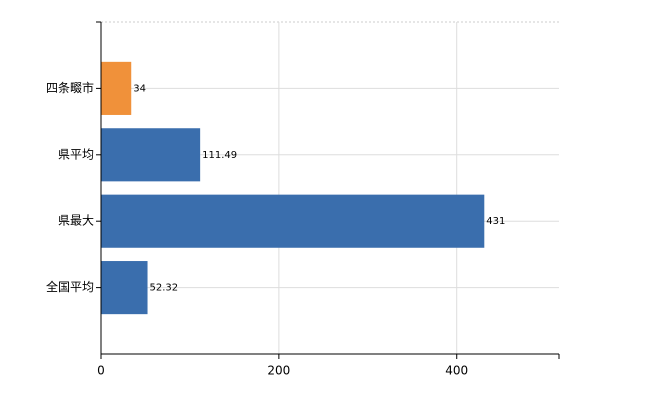 This screenshot has height=400, width=650. I want to click on value-label: 431, so click(495, 221).